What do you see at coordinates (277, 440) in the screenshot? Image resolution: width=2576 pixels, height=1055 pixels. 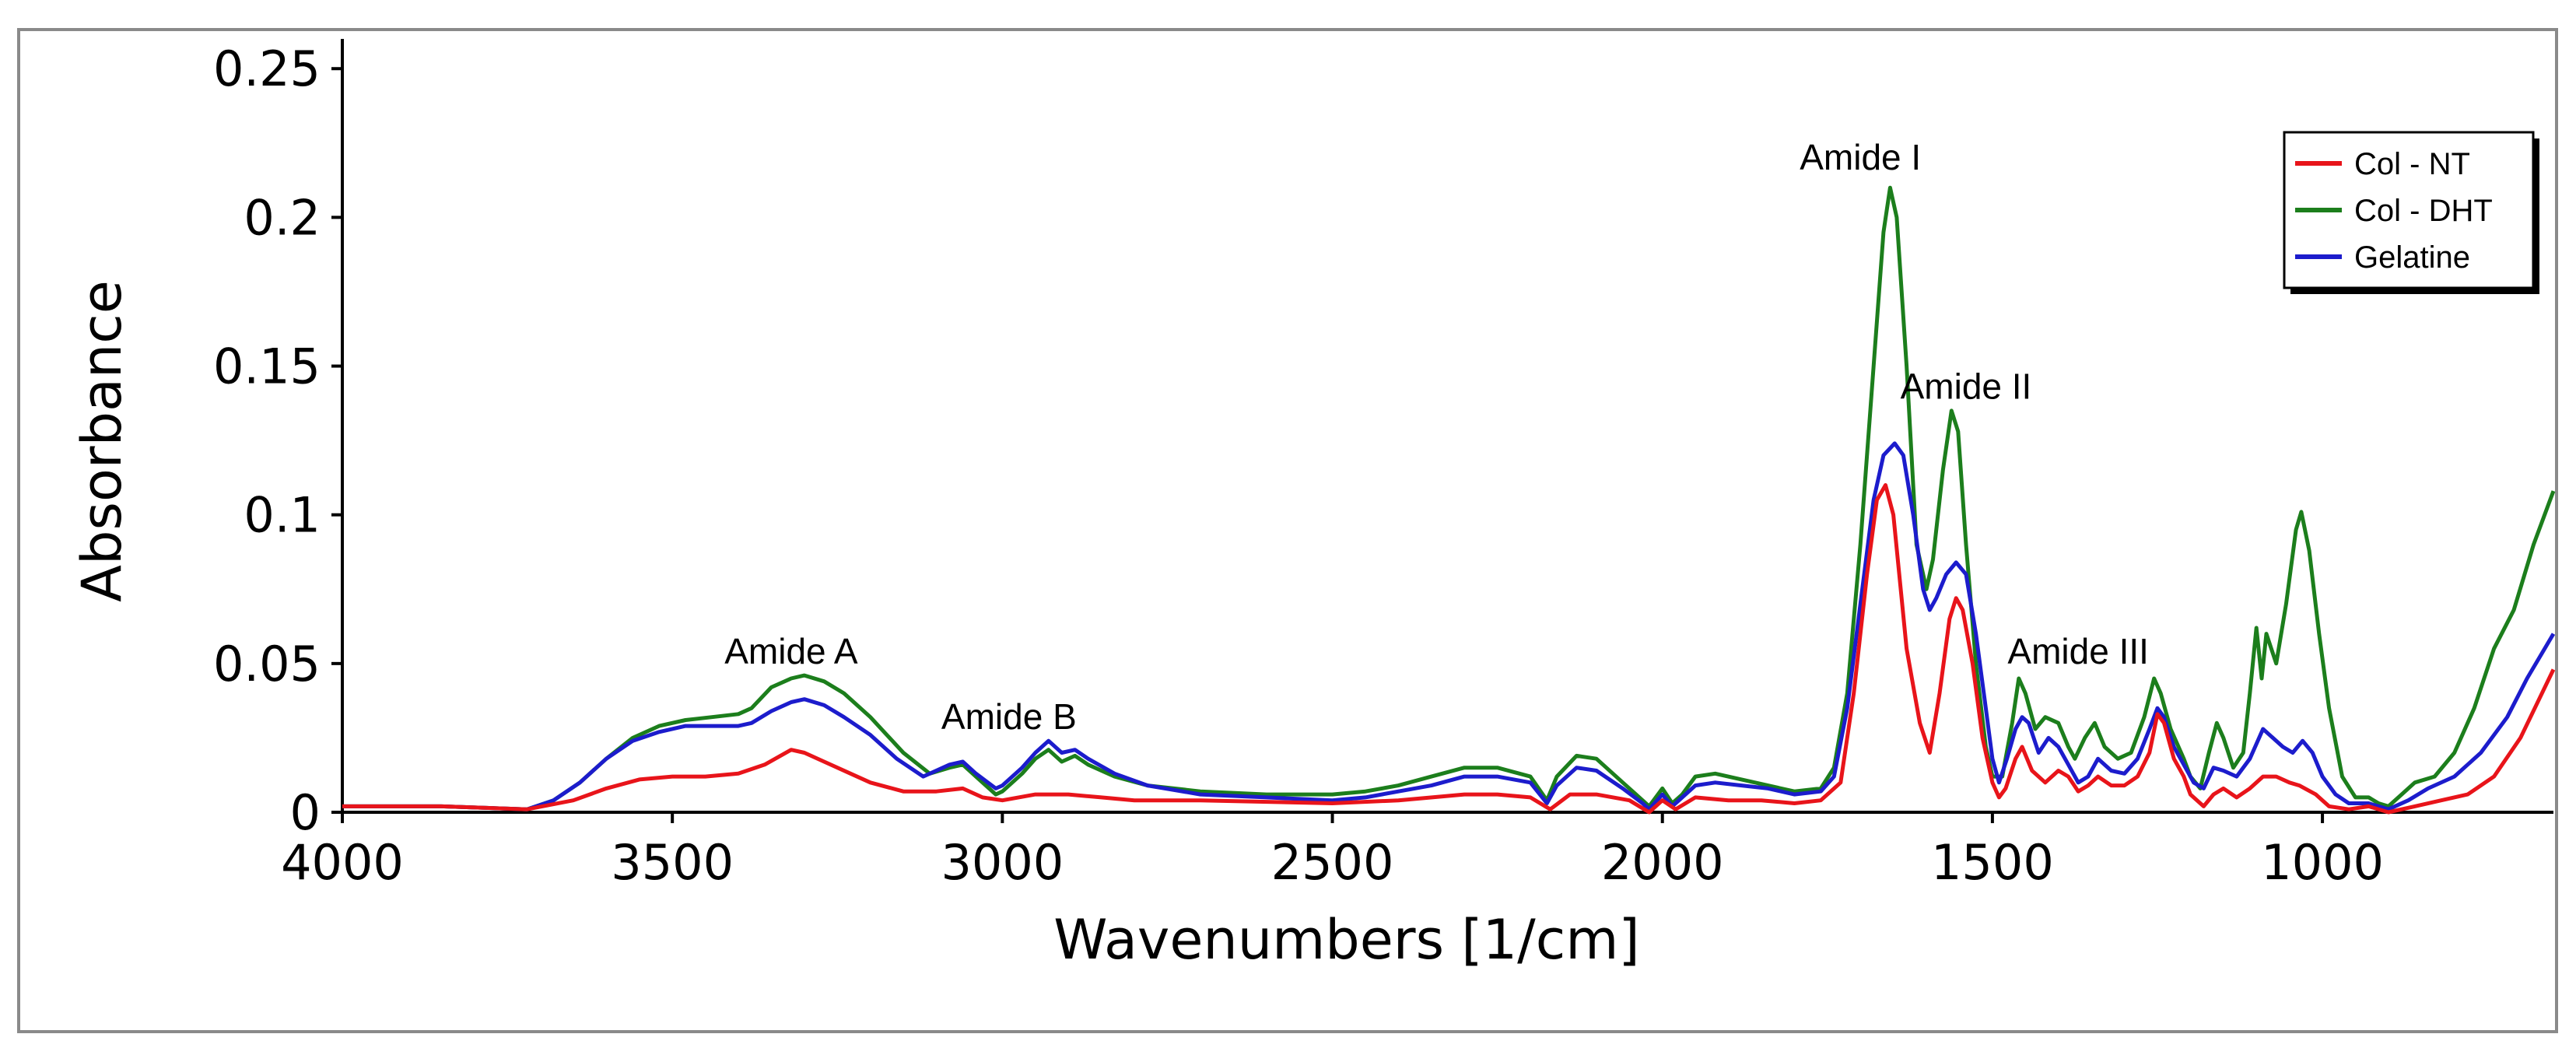 I see `y-axis-ticks: 0 0.05 0.1 0.15 0.2 0.25` at bounding box center [277, 440].